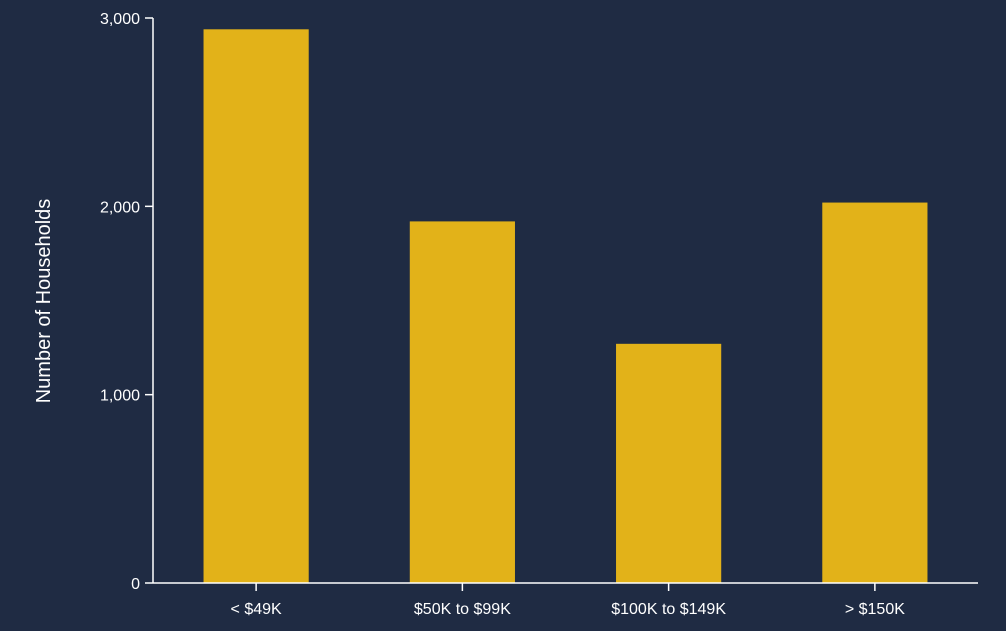 This screenshot has width=1006, height=631. I want to click on y-tick-label: 0, so click(135, 584).